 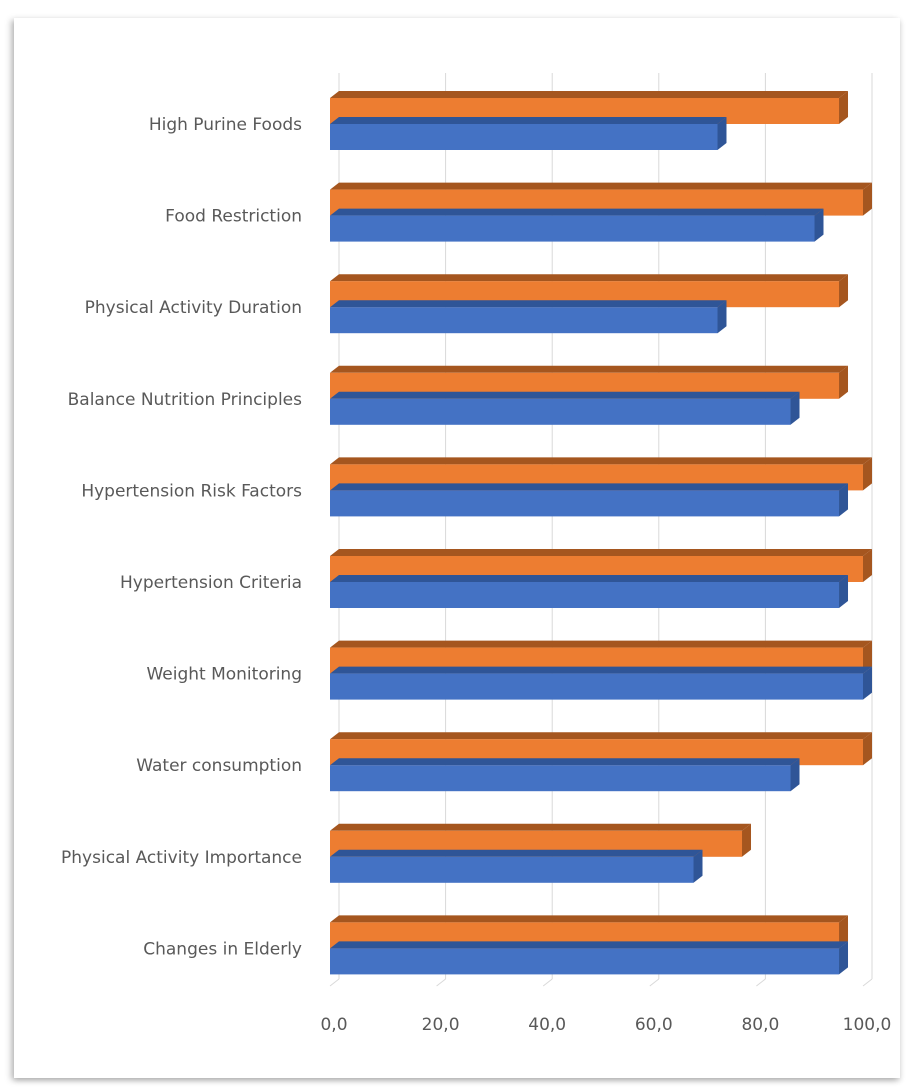 What do you see at coordinates (193, 308) in the screenshot?
I see `category-label: Physical Activity Duration` at bounding box center [193, 308].